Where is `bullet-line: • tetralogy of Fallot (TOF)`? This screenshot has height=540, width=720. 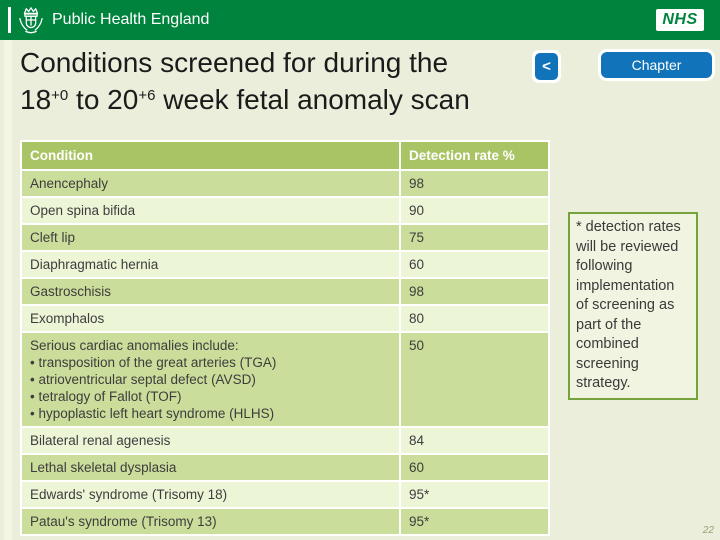 bullet-line: • tetralogy of Fallot (TOF) is located at coordinates (106, 396).